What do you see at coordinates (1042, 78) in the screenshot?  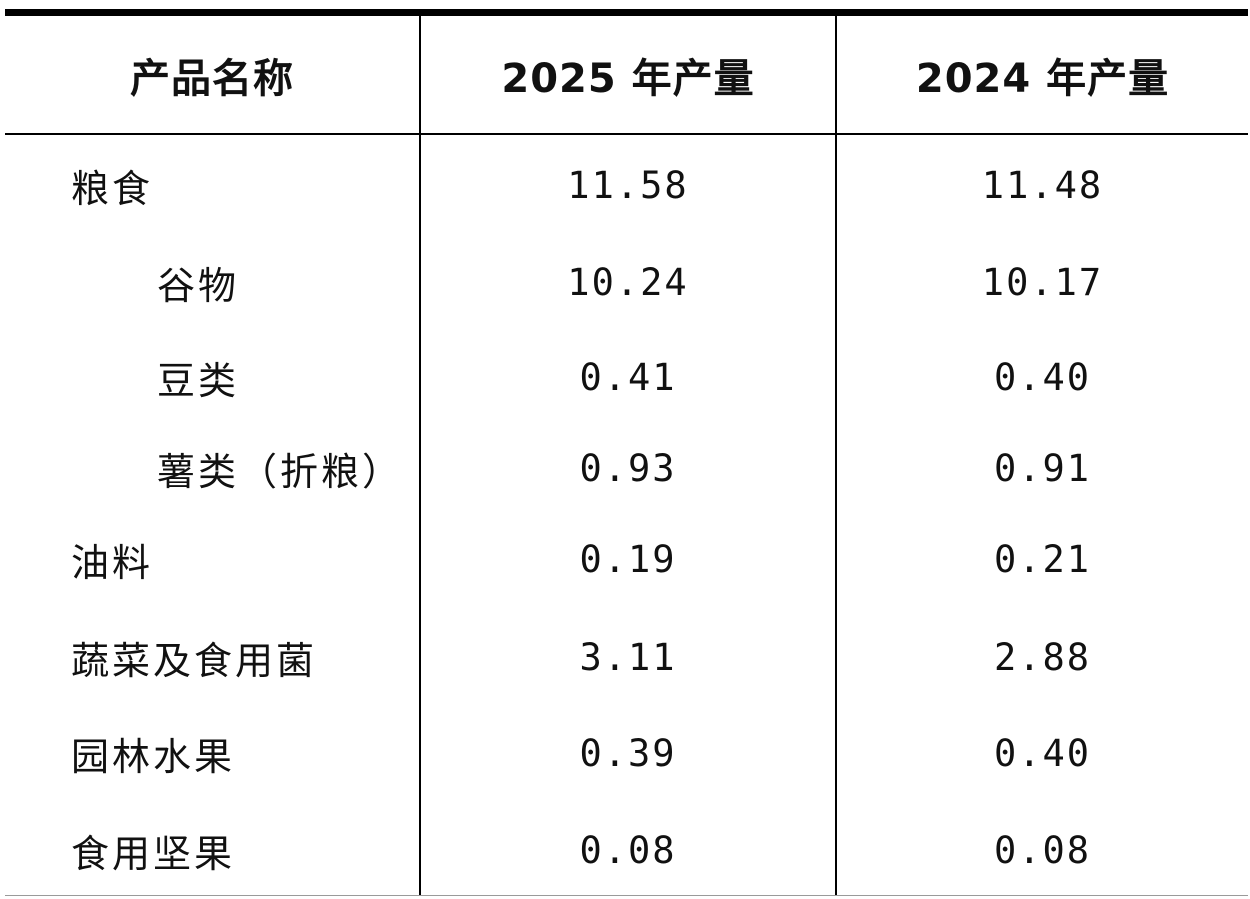 I see `header-output-2024: 2024 年产量` at bounding box center [1042, 78].